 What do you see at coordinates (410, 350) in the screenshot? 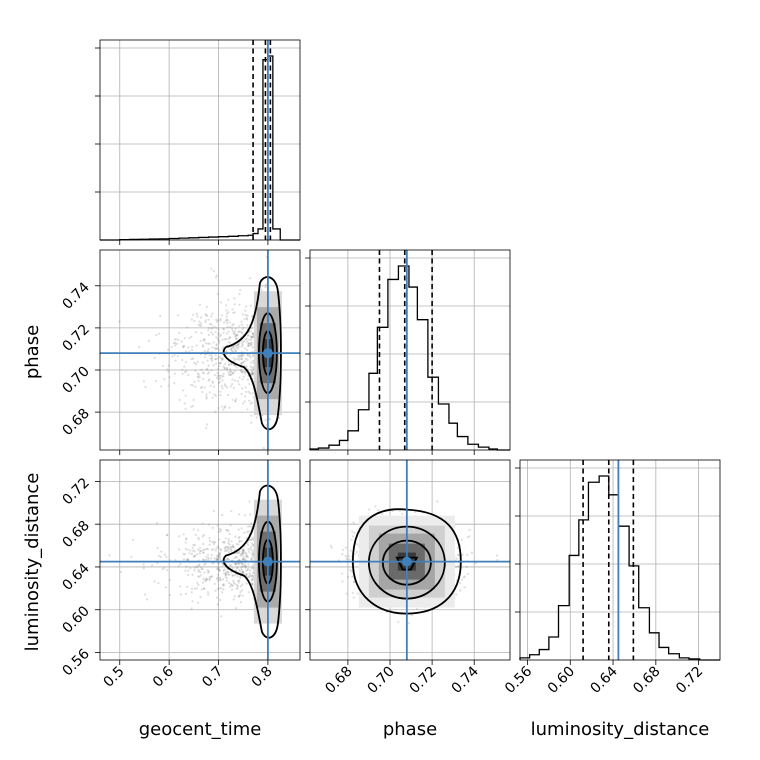
I see `frame-phase` at bounding box center [410, 350].